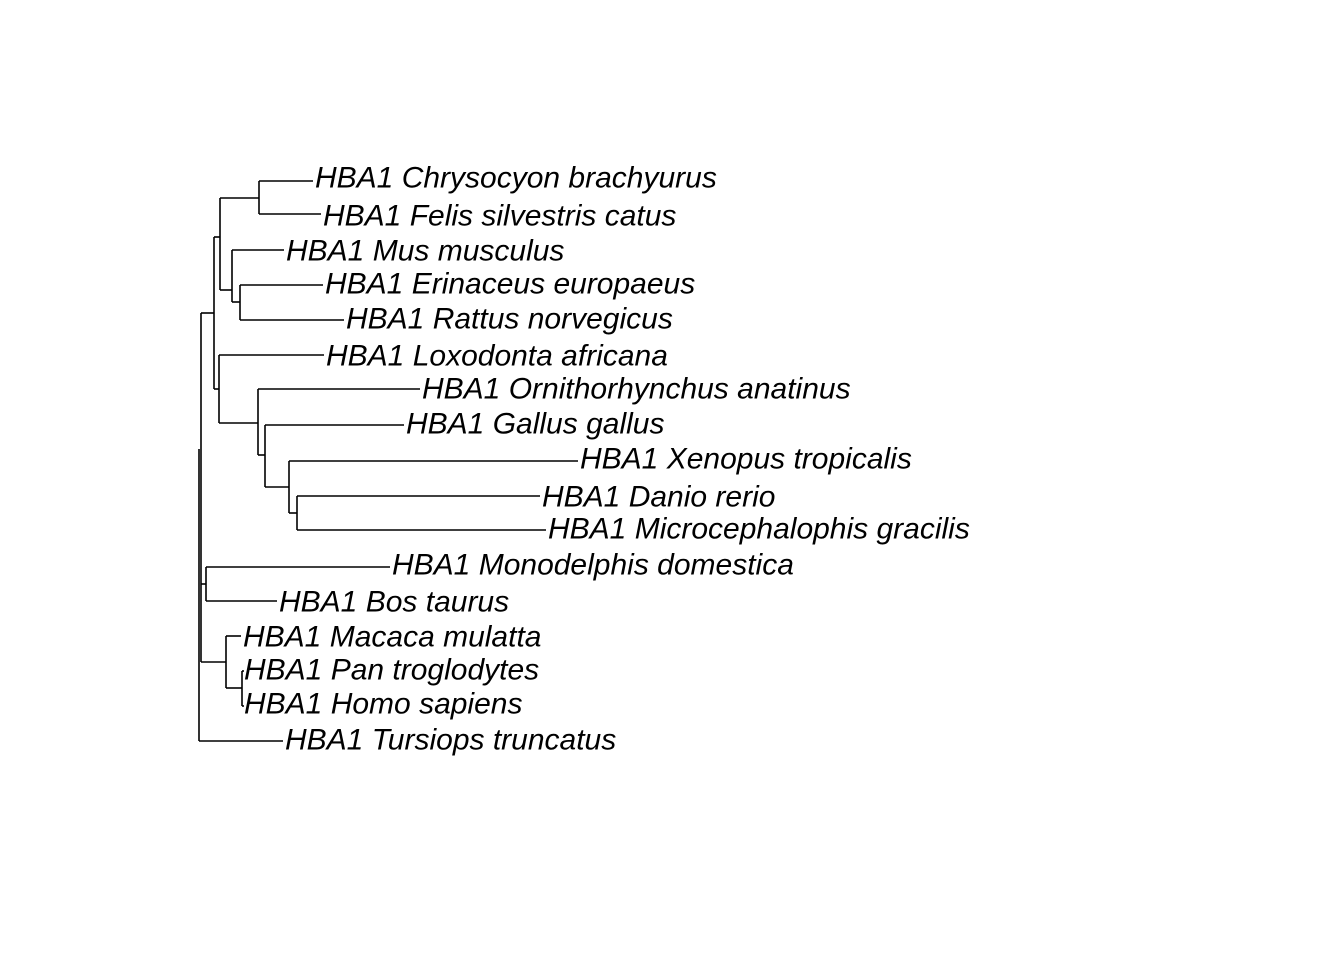 The width and height of the screenshot is (1344, 960). Describe the element at coordinates (759, 529) in the screenshot. I see `leaf-label-microcephalophis: HBA1 Microcephalophis gracilis` at that location.